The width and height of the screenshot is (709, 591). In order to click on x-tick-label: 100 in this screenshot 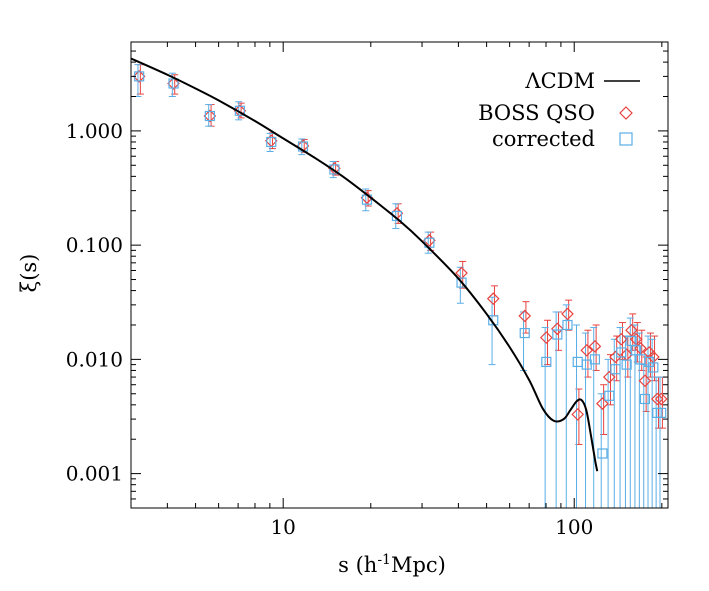, I will do `click(574, 527)`.